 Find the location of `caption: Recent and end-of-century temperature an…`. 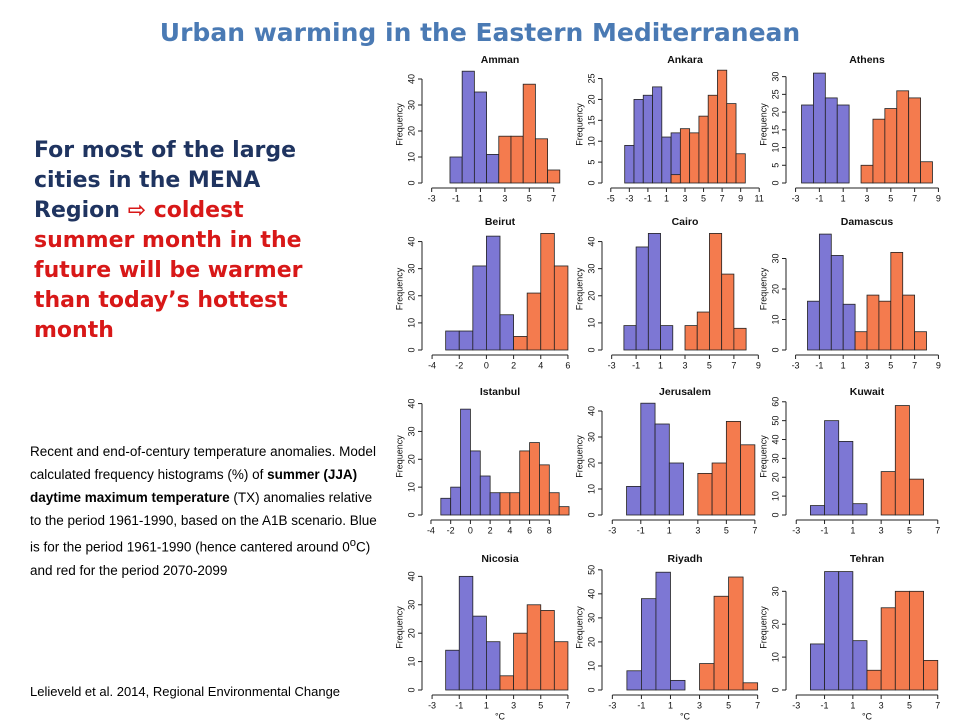

caption: Recent and end-of-century temperature an… is located at coordinates (205, 511).